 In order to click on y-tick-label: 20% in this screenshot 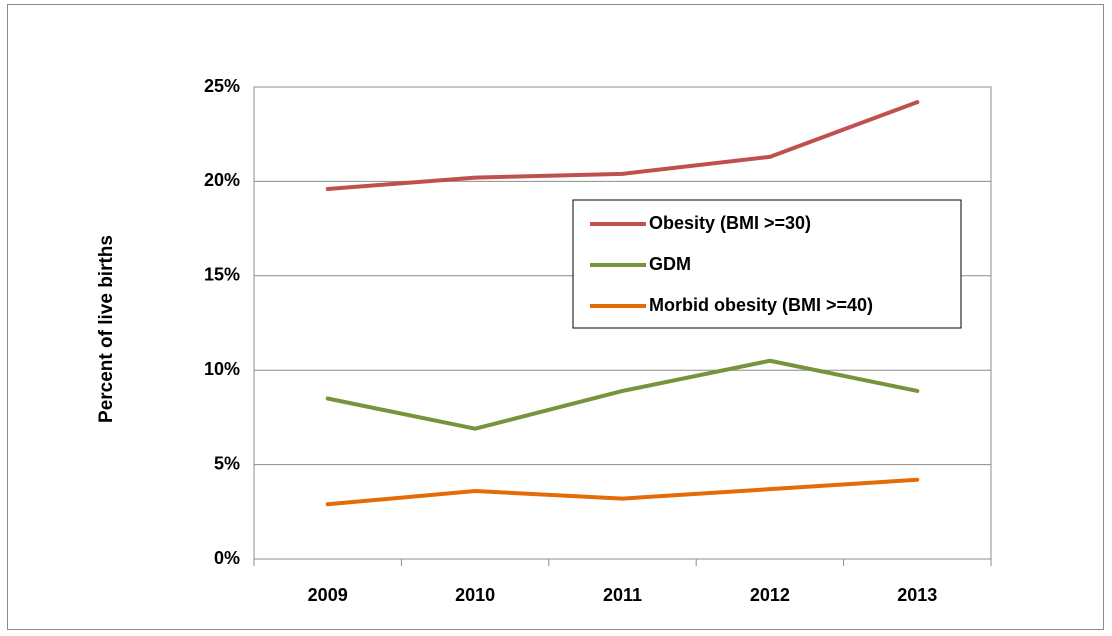, I will do `click(222, 180)`.